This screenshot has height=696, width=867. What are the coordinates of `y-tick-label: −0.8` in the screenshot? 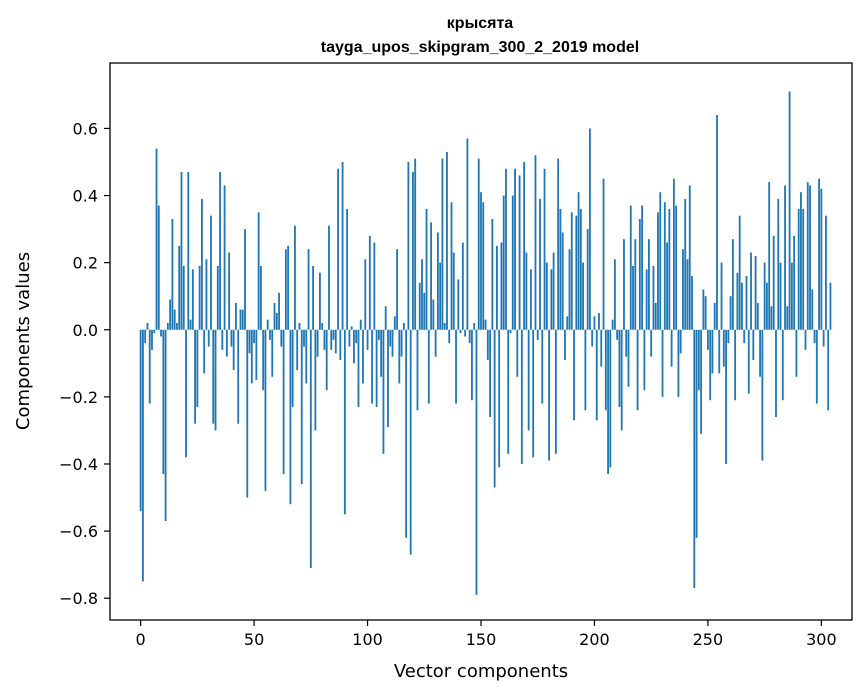 It's located at (78, 598).